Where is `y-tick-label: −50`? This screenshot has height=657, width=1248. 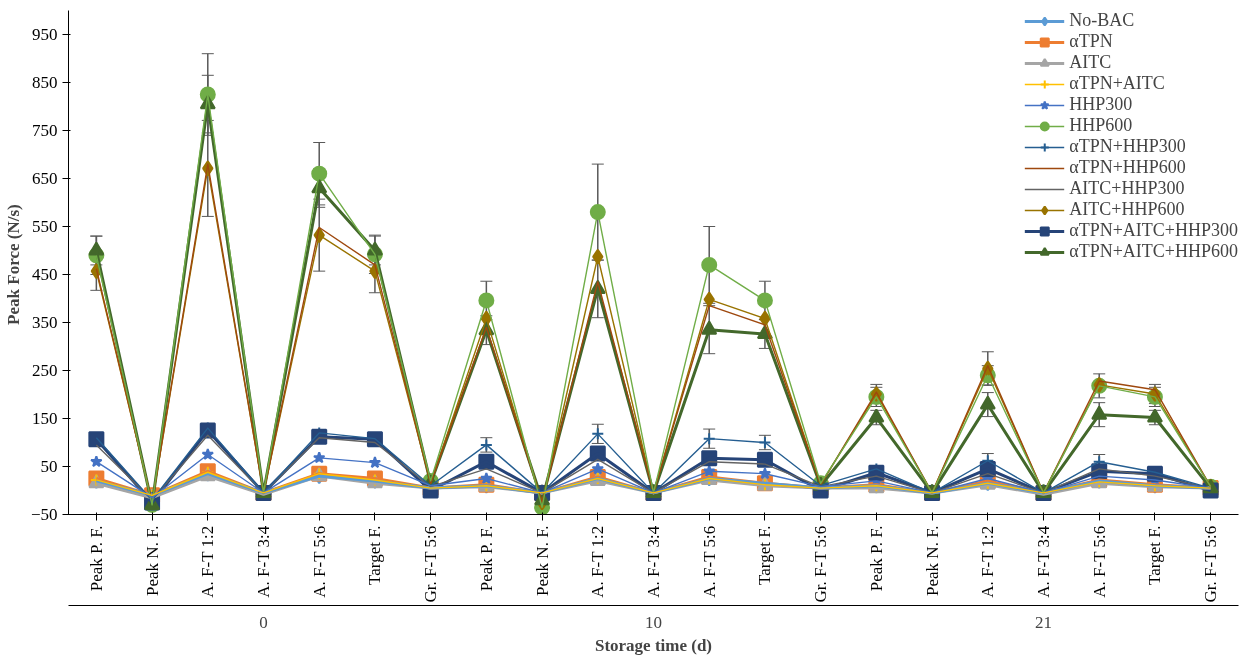
y-tick-label: −50 is located at coordinates (44, 514).